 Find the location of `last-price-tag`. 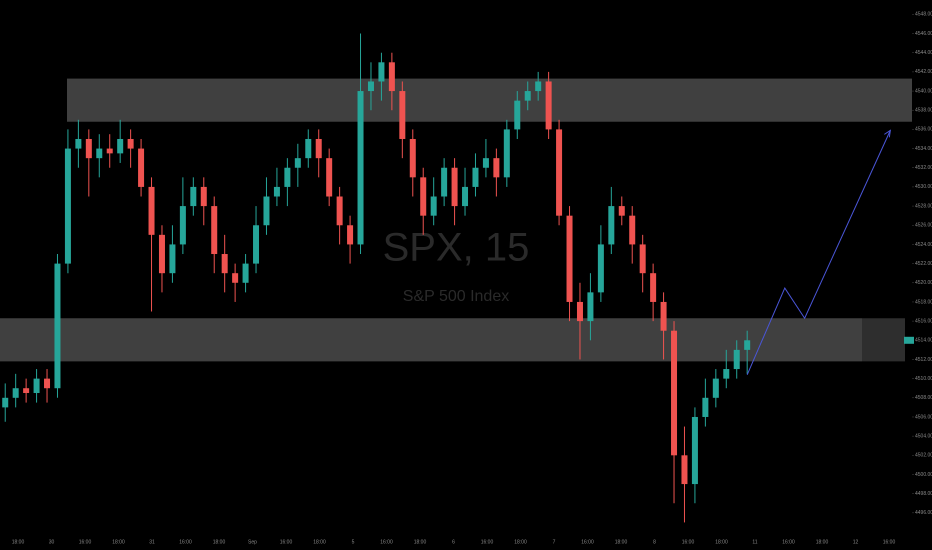

last-price-tag is located at coordinates (909, 340).